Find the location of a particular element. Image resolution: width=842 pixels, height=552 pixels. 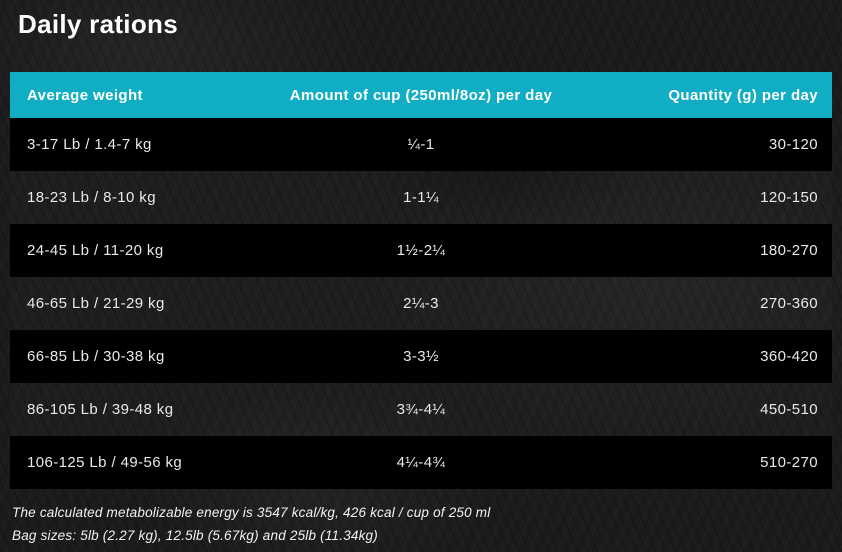

page-title: Daily rations is located at coordinates (98, 24).